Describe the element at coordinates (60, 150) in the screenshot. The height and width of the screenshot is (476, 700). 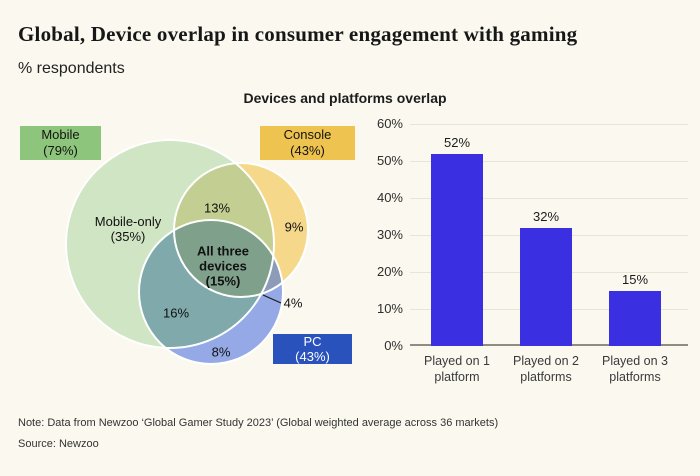
I see `legend-mobile-value: (79%)` at that location.